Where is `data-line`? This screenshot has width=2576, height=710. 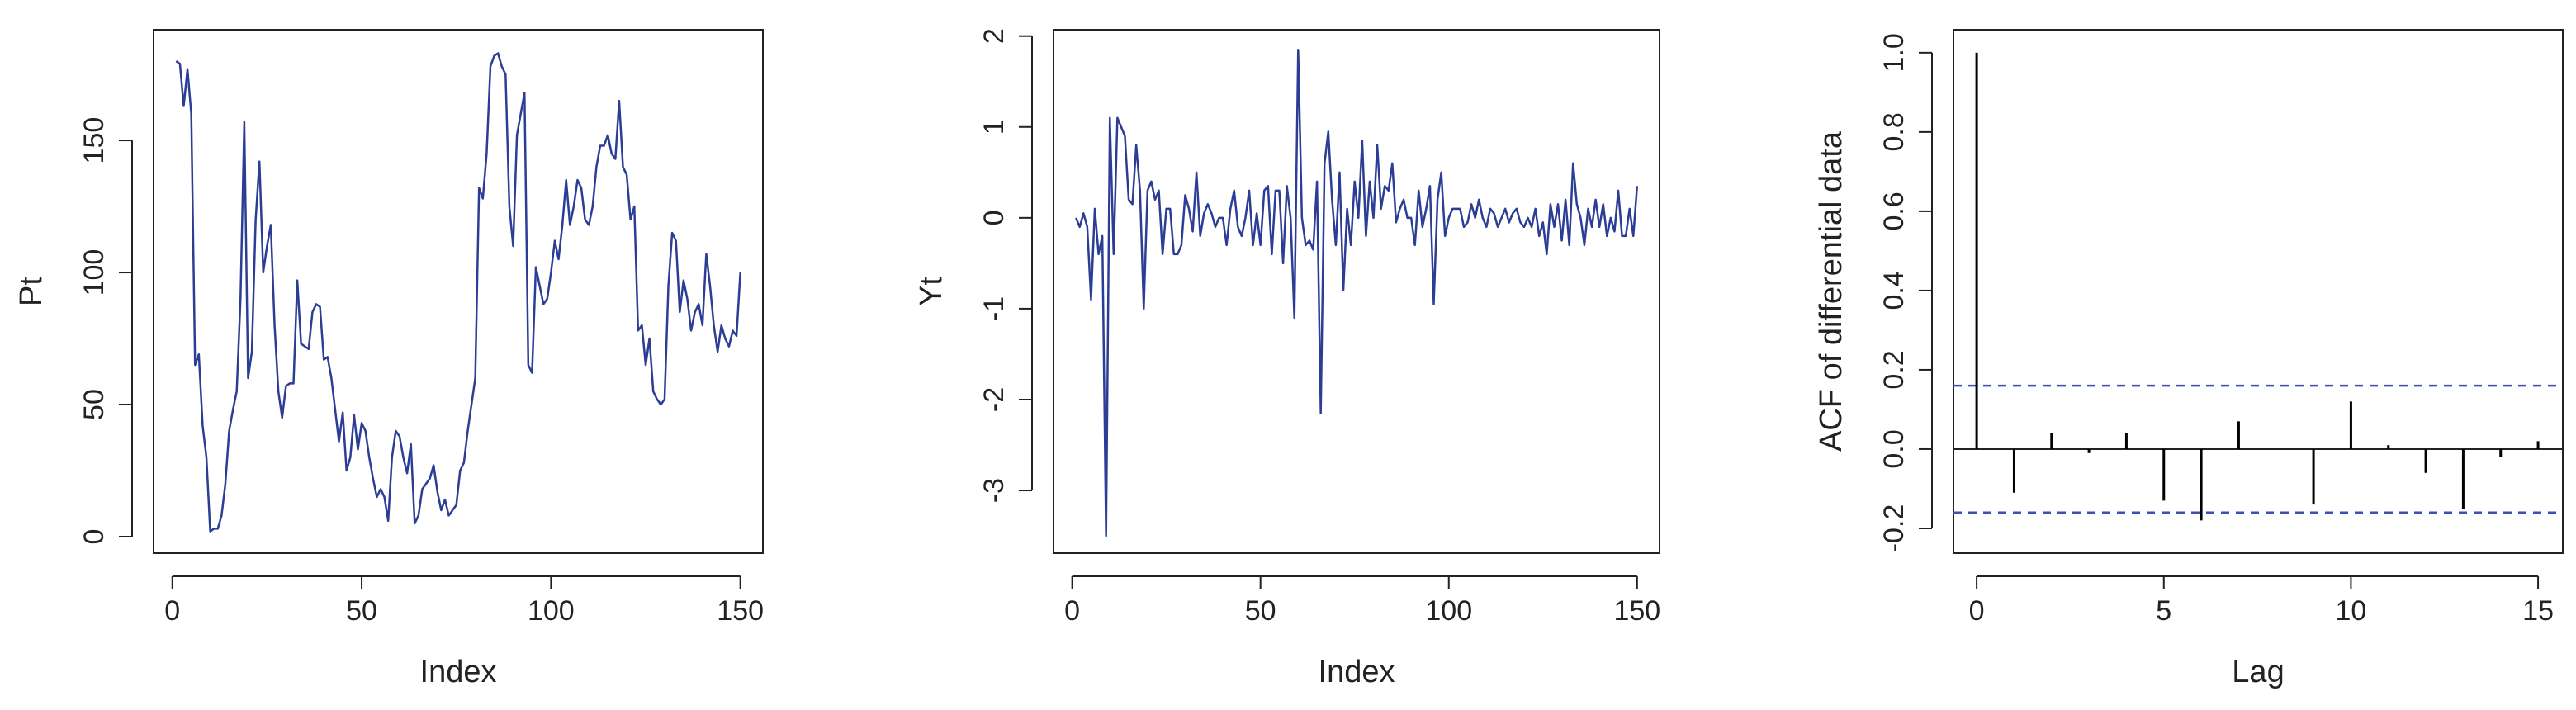
data-line is located at coordinates (458, 292).